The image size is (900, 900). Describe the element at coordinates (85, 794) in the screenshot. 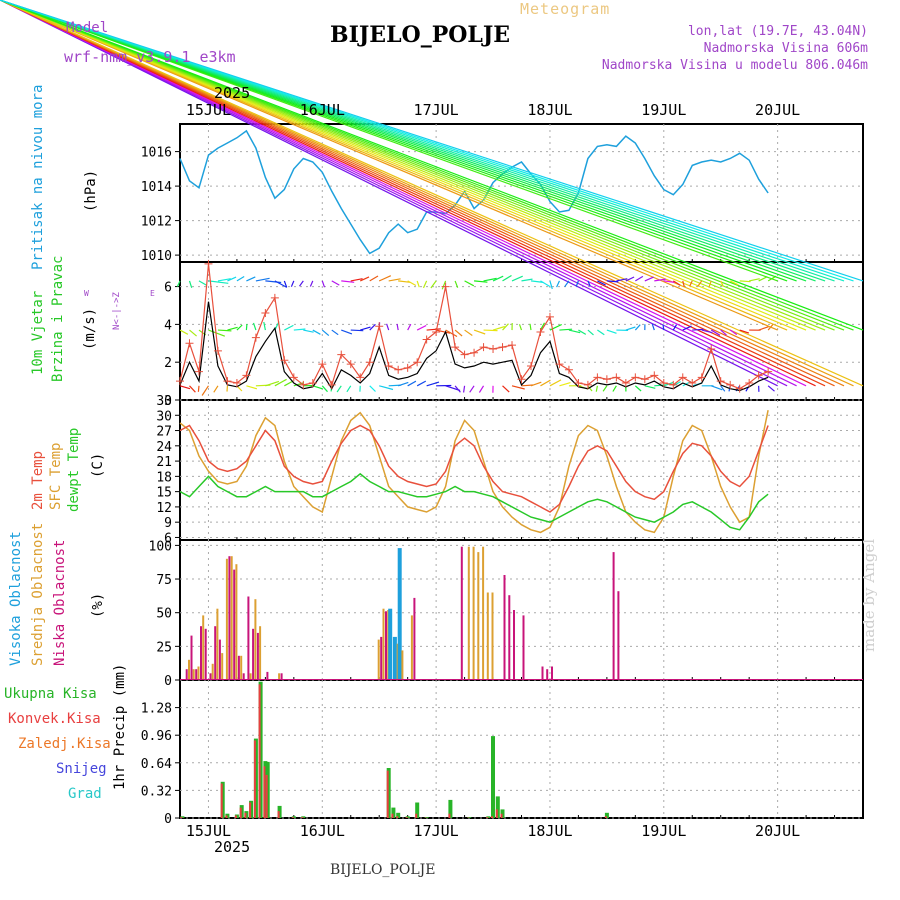

I see `precip-legend-graupel: Grad` at that location.